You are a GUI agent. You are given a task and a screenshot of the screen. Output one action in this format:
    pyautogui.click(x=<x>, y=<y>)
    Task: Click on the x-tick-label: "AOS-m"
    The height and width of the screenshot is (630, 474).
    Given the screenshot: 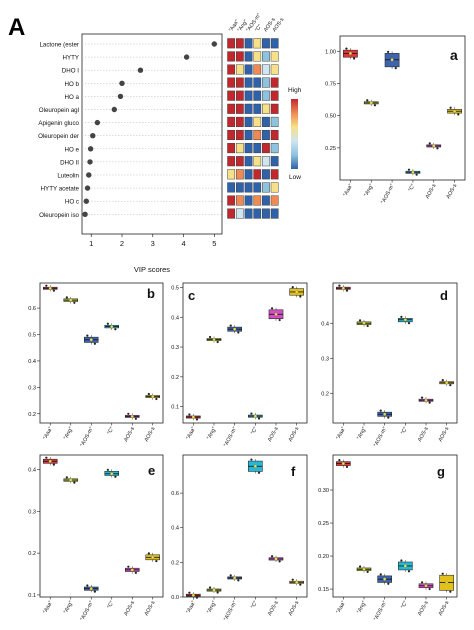 What is the action you would take?
    pyautogui.click(x=87, y=611)
    